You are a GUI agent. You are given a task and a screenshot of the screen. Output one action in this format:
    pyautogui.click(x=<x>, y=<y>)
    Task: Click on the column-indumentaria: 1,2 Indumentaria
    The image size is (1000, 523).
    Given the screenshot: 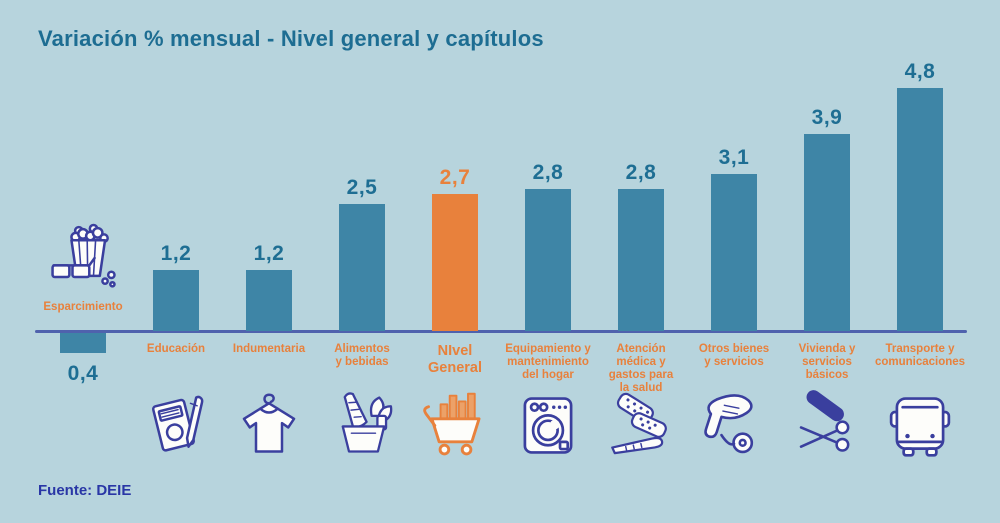 What is the action you would take?
    pyautogui.click(x=269, y=261)
    